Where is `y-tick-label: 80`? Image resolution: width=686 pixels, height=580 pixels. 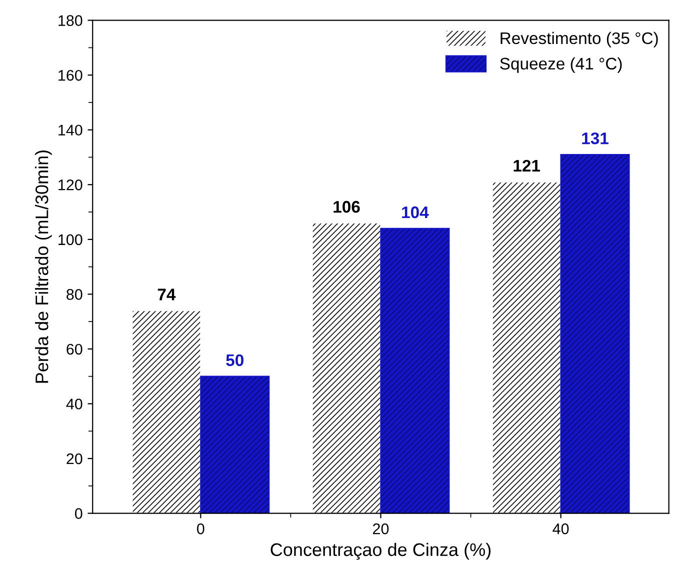
y-tick-label: 80 is located at coordinates (74, 294).